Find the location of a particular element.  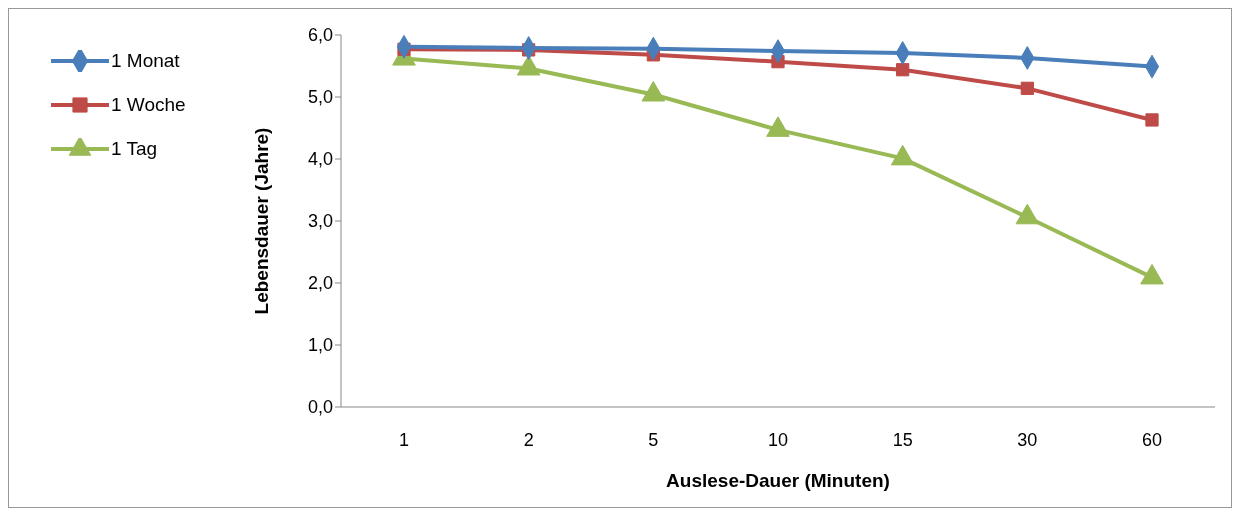

x-tick-label: 10 is located at coordinates (778, 439).